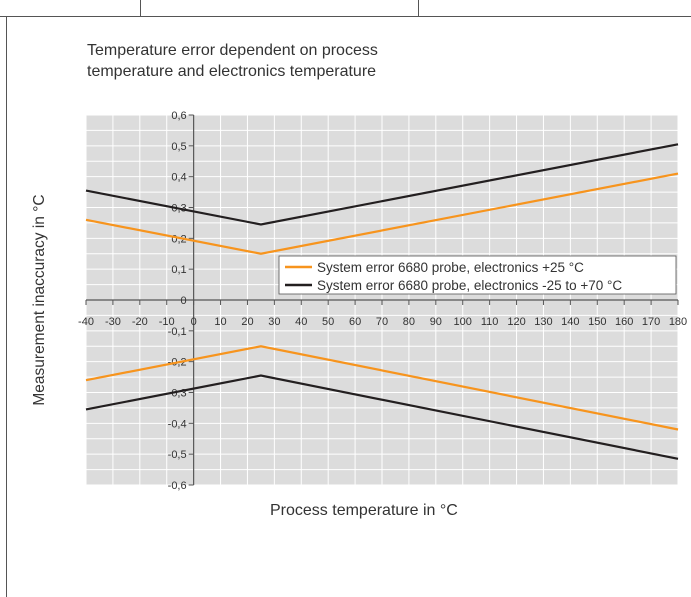  Describe the element at coordinates (328, 322) in the screenshot. I see `x-tick-label: 50` at that location.